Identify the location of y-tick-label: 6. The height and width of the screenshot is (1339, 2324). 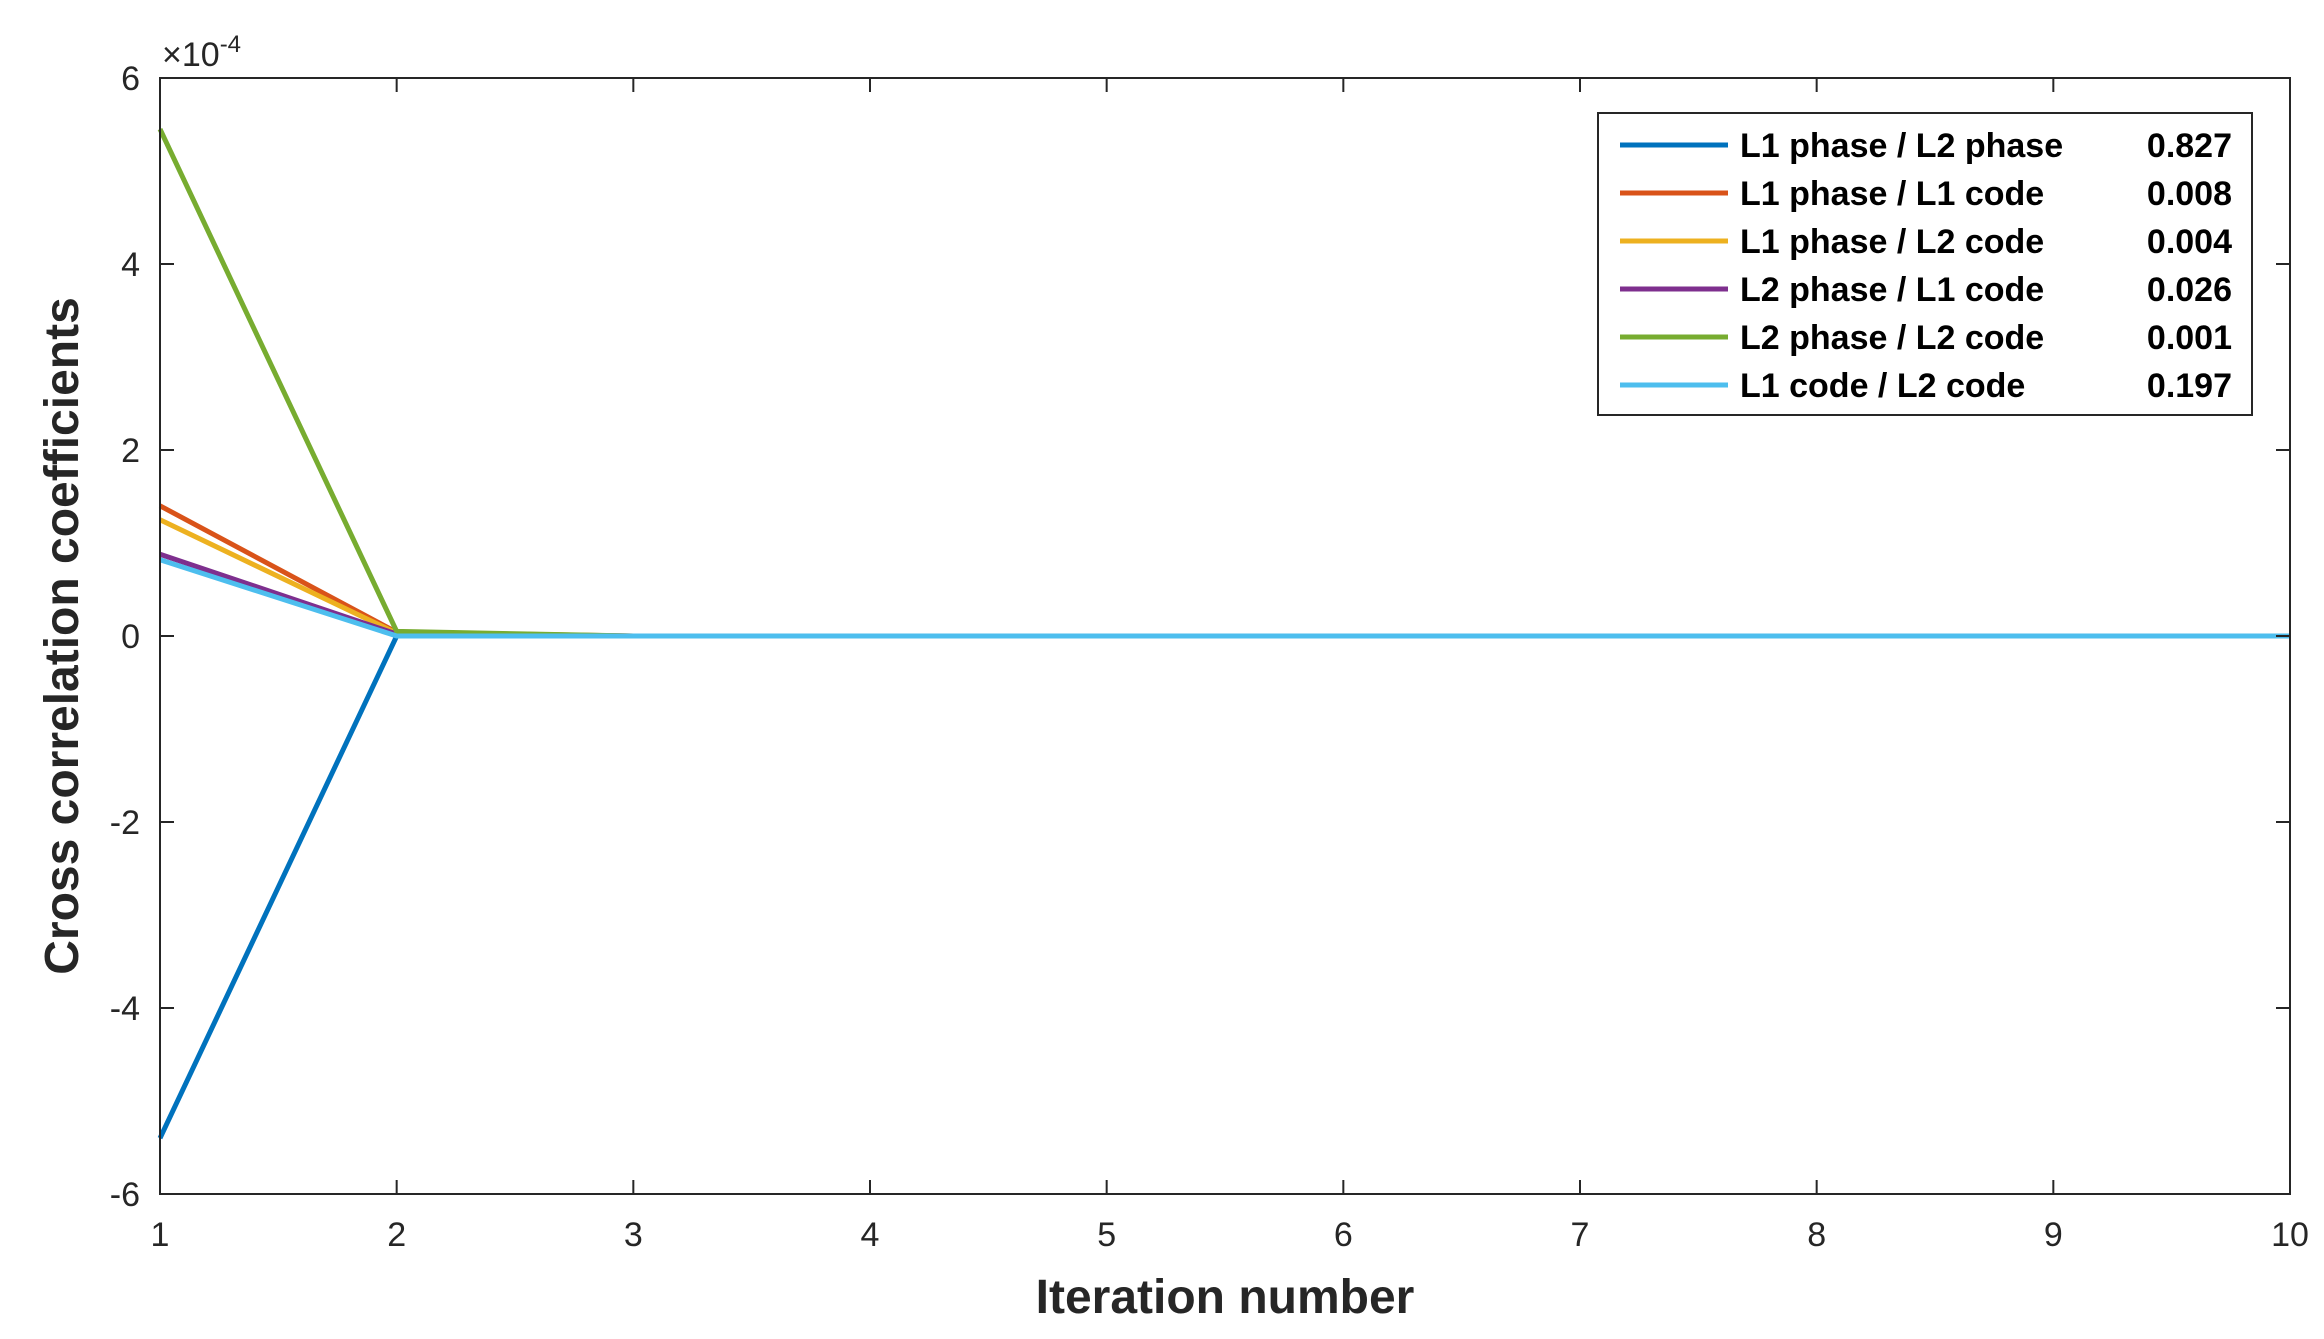
(130, 79).